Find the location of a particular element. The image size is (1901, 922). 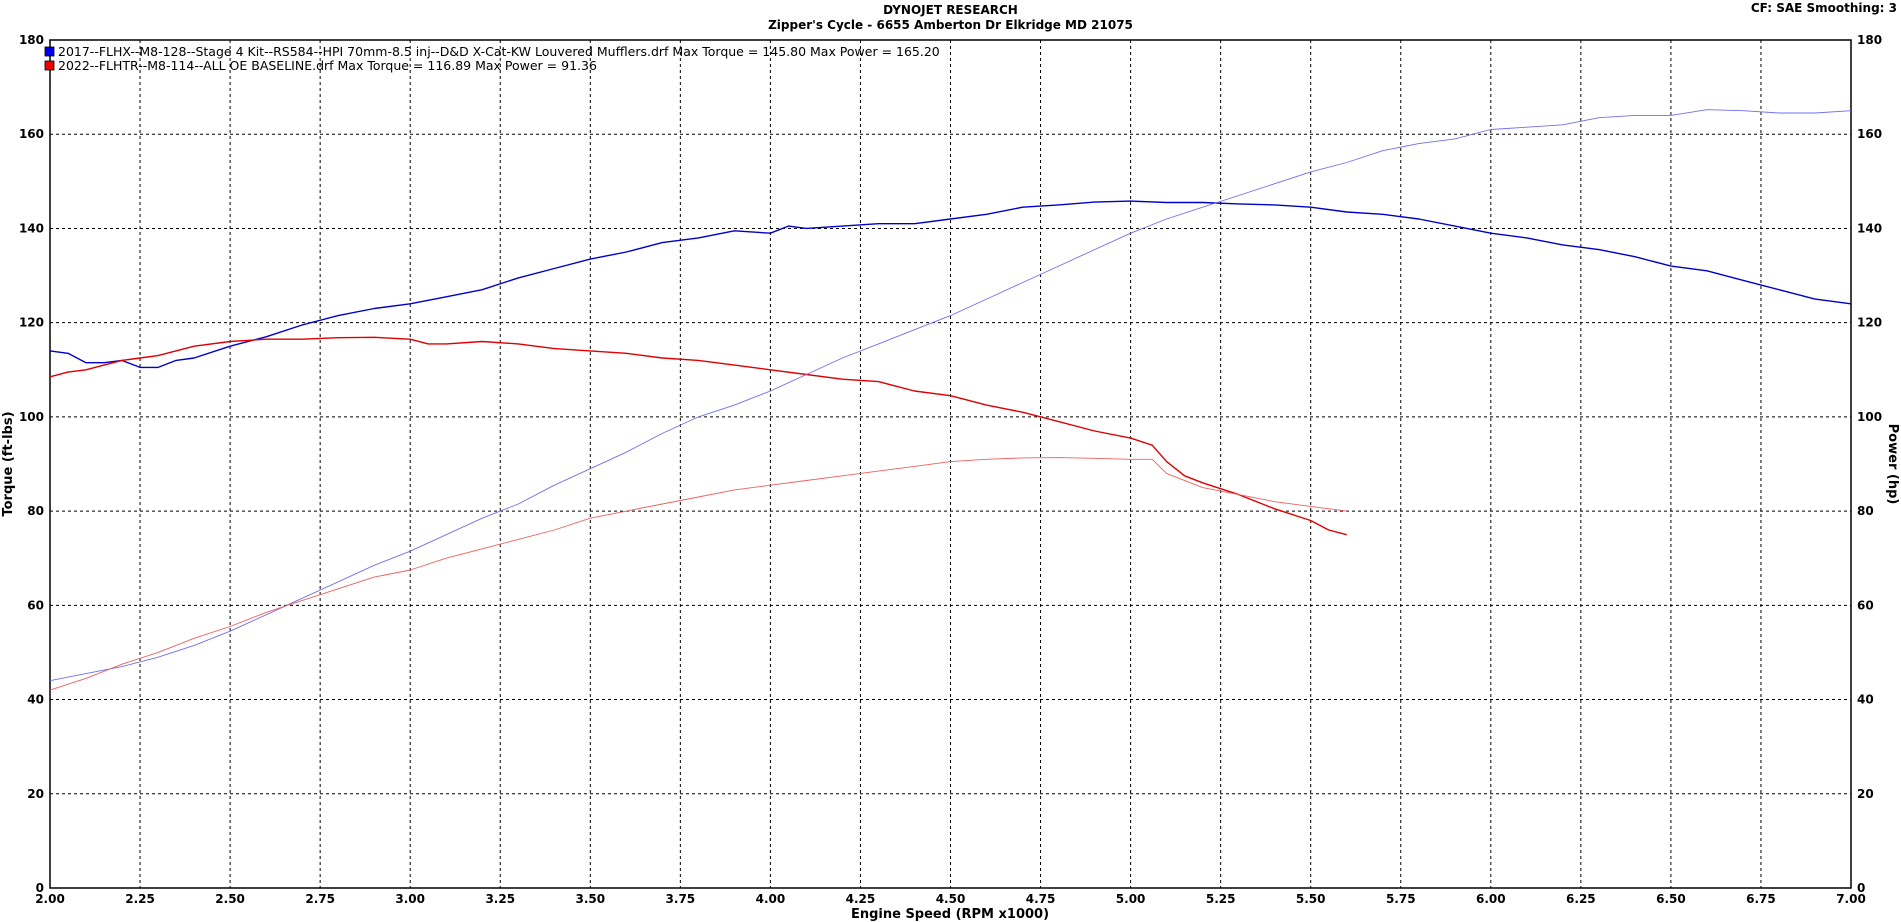

x-tick-label: 6.50 is located at coordinates (1671, 899).